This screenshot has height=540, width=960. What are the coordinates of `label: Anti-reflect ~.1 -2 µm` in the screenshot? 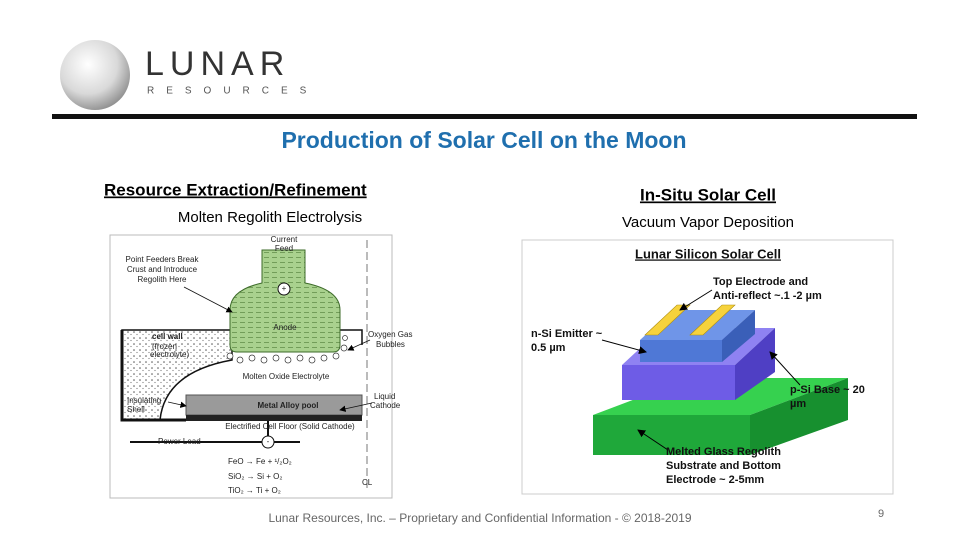 It's located at (767, 296).